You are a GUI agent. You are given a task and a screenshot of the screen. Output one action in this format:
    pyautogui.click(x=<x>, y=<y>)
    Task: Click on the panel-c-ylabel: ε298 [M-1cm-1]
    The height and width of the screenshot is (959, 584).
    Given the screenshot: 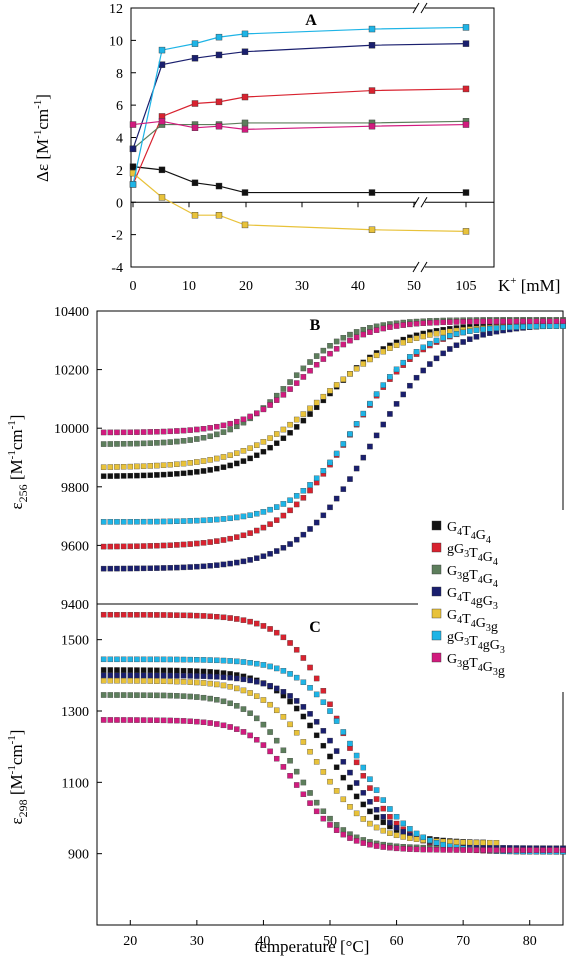 What is the action you would take?
    pyautogui.click(x=18, y=777)
    